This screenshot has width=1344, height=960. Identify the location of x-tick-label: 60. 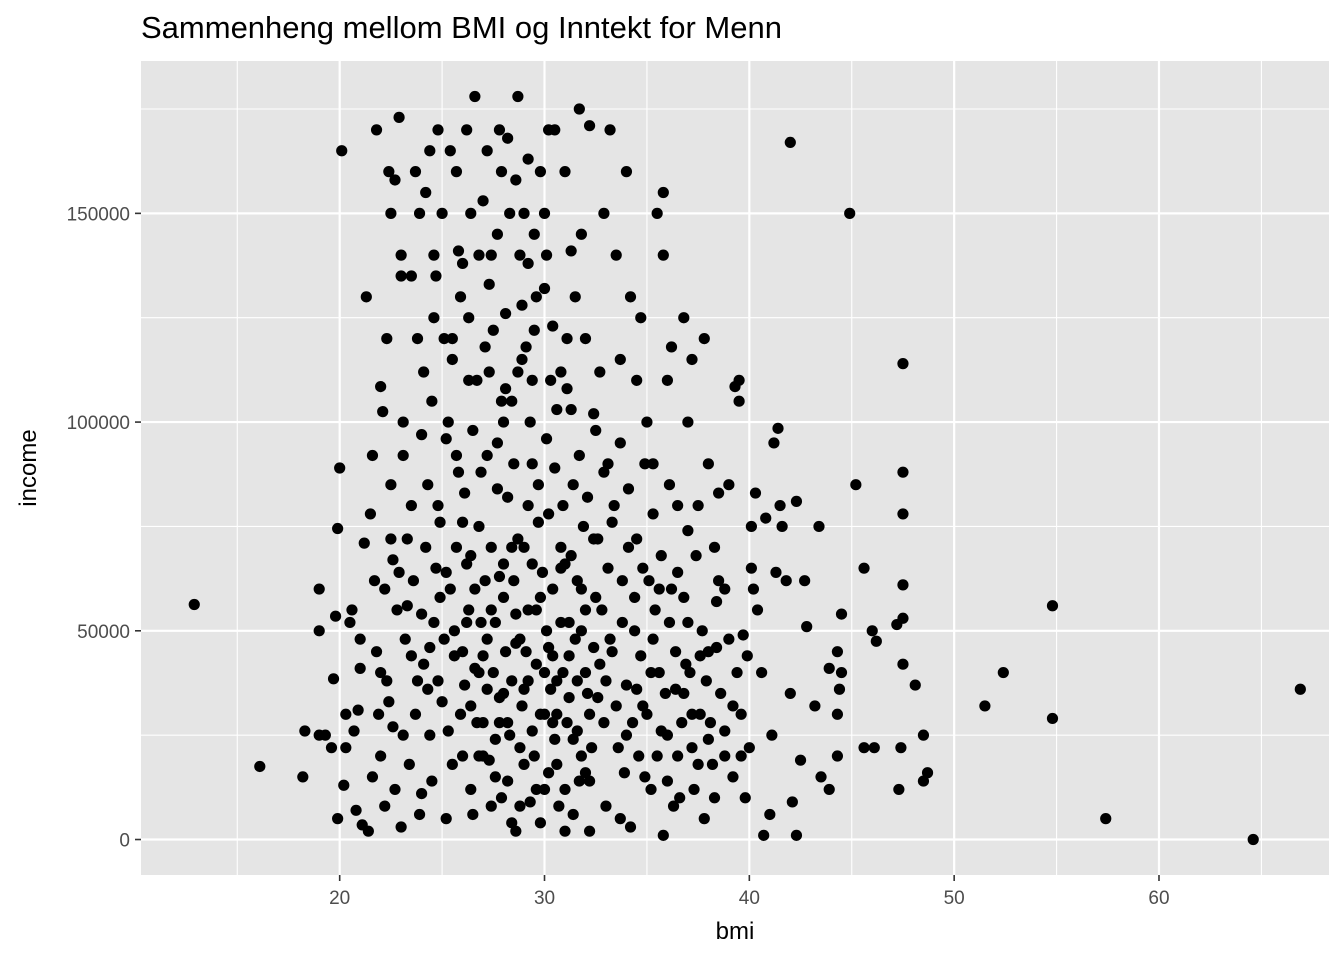
(1158, 898).